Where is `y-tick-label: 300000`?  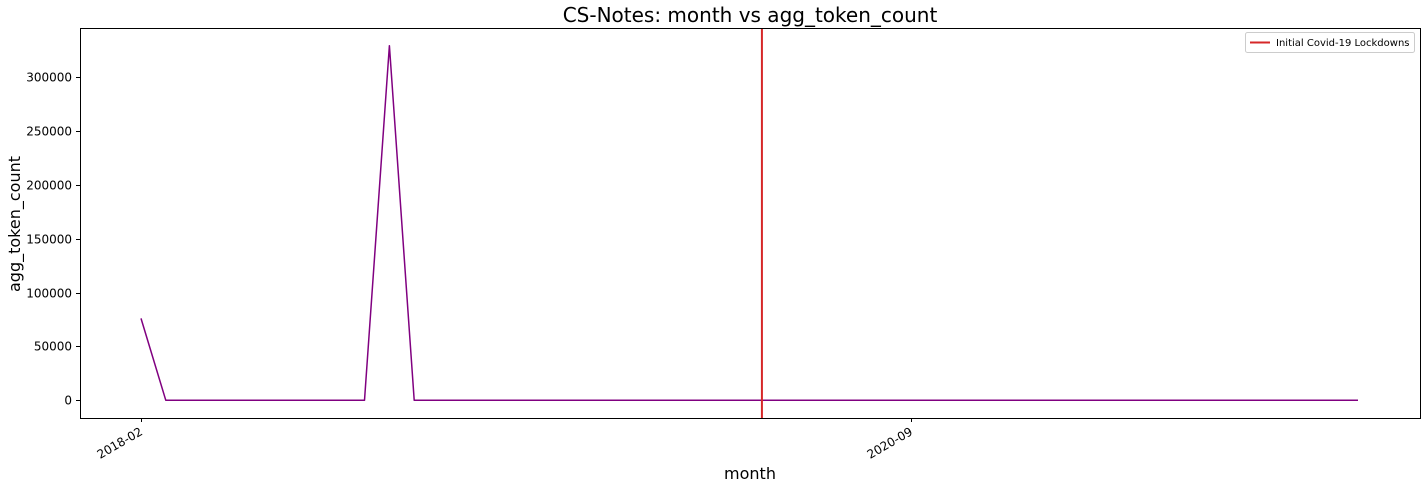 y-tick-label: 300000 is located at coordinates (49, 78).